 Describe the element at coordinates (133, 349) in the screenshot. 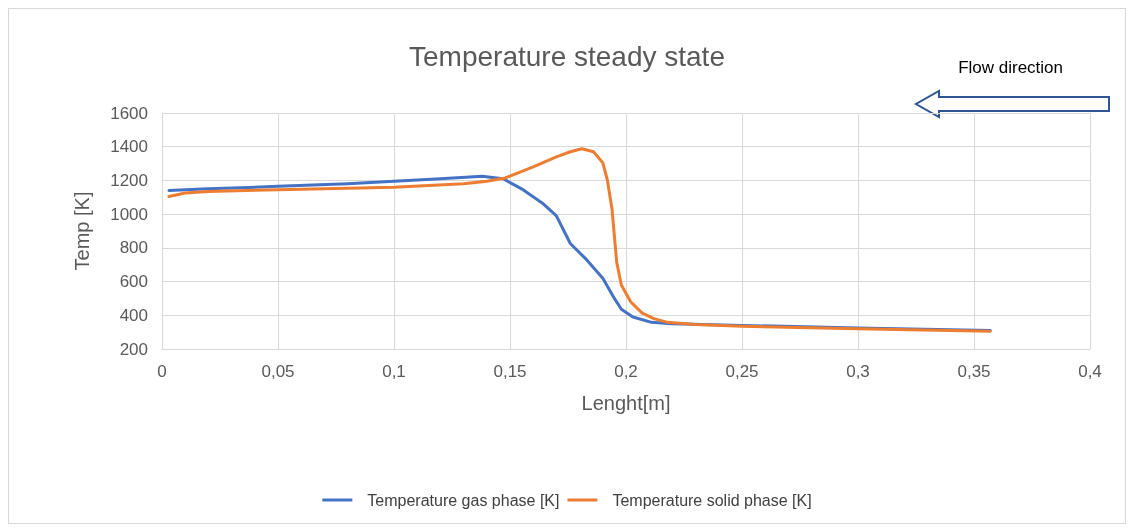

I see `y-tick-label: 200` at that location.